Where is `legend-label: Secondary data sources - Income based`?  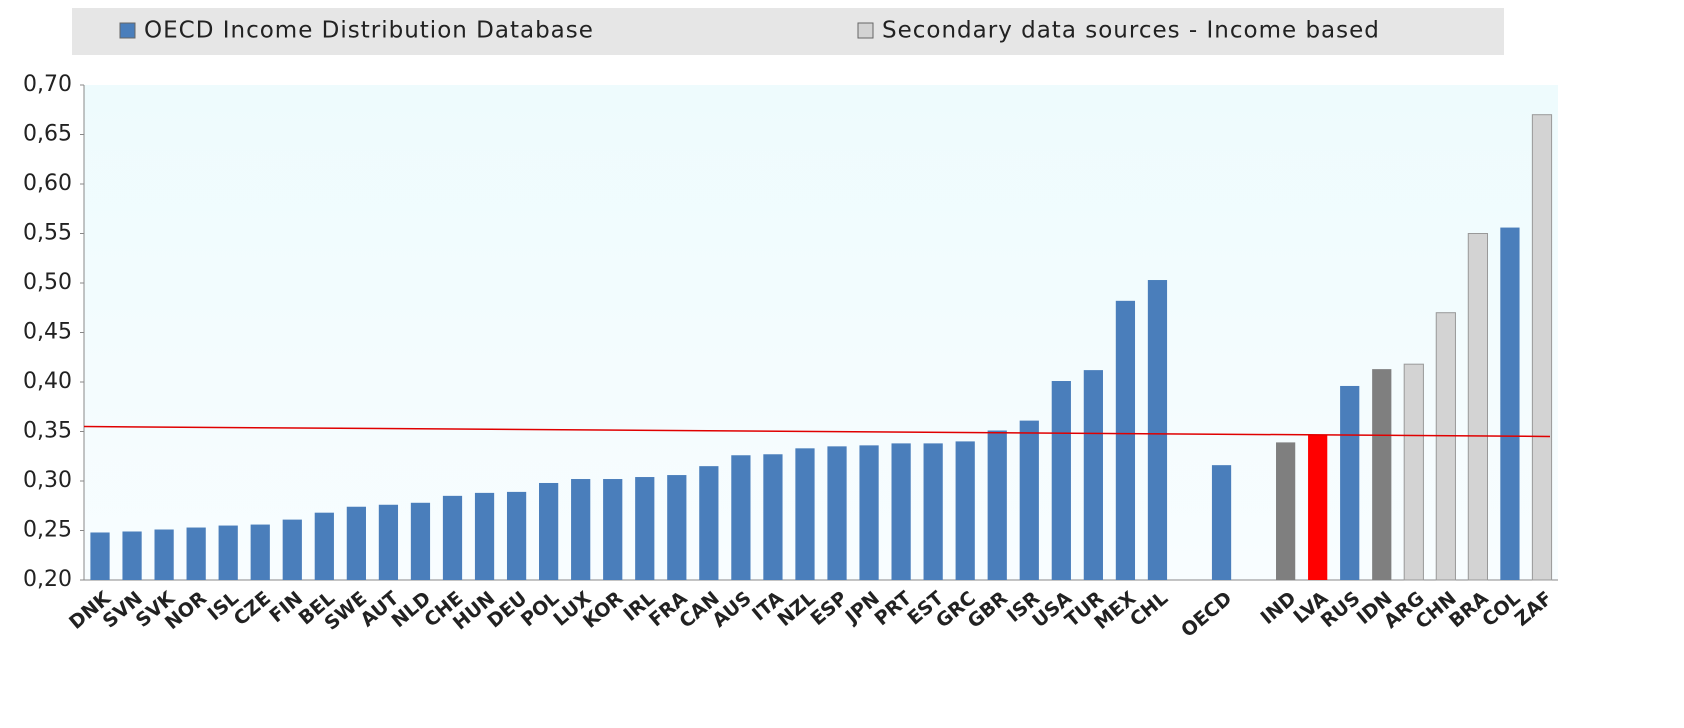 legend-label: Secondary data sources - Income based is located at coordinates (1131, 31).